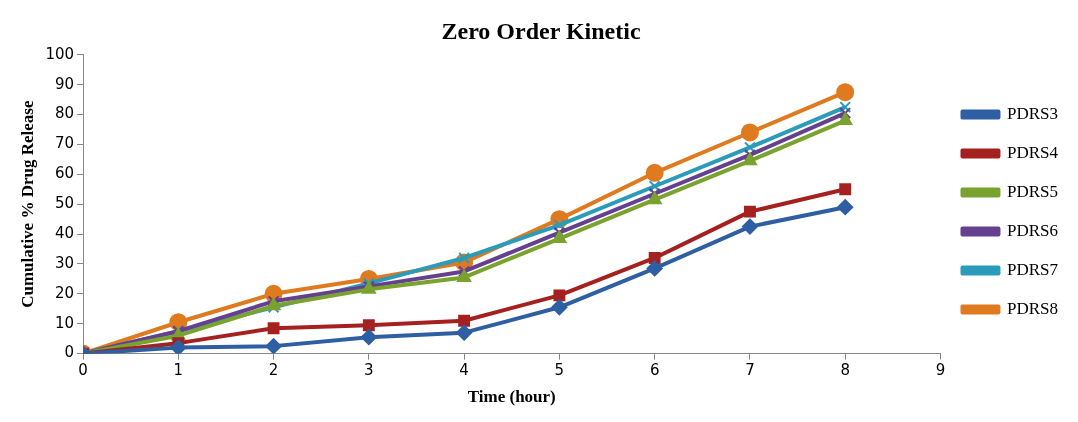 Image resolution: width=1078 pixels, height=422 pixels. I want to click on x-tick-label: 1, so click(178, 370).